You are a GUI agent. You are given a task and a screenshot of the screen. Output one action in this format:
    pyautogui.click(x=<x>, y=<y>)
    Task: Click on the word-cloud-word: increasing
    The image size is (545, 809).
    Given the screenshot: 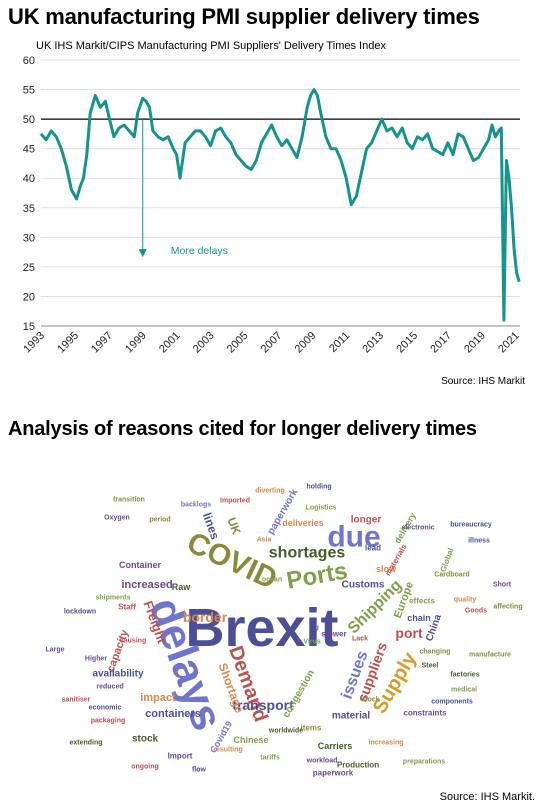 What is the action you would take?
    pyautogui.click(x=385, y=743)
    